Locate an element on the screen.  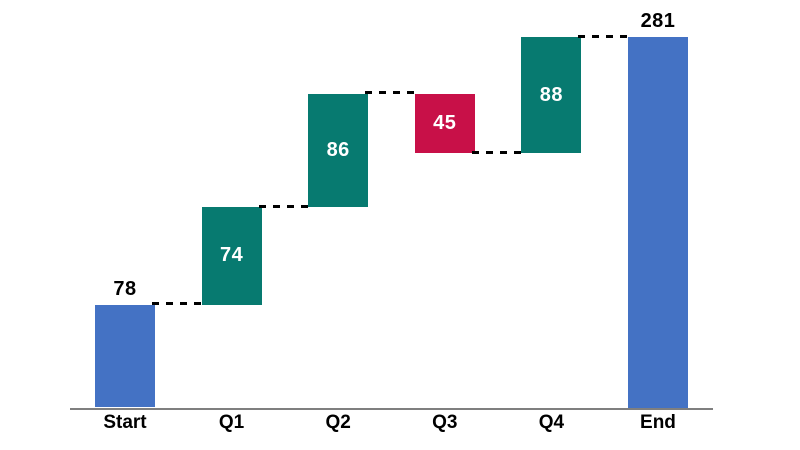
value-label-end: 281 is located at coordinates (658, 21).